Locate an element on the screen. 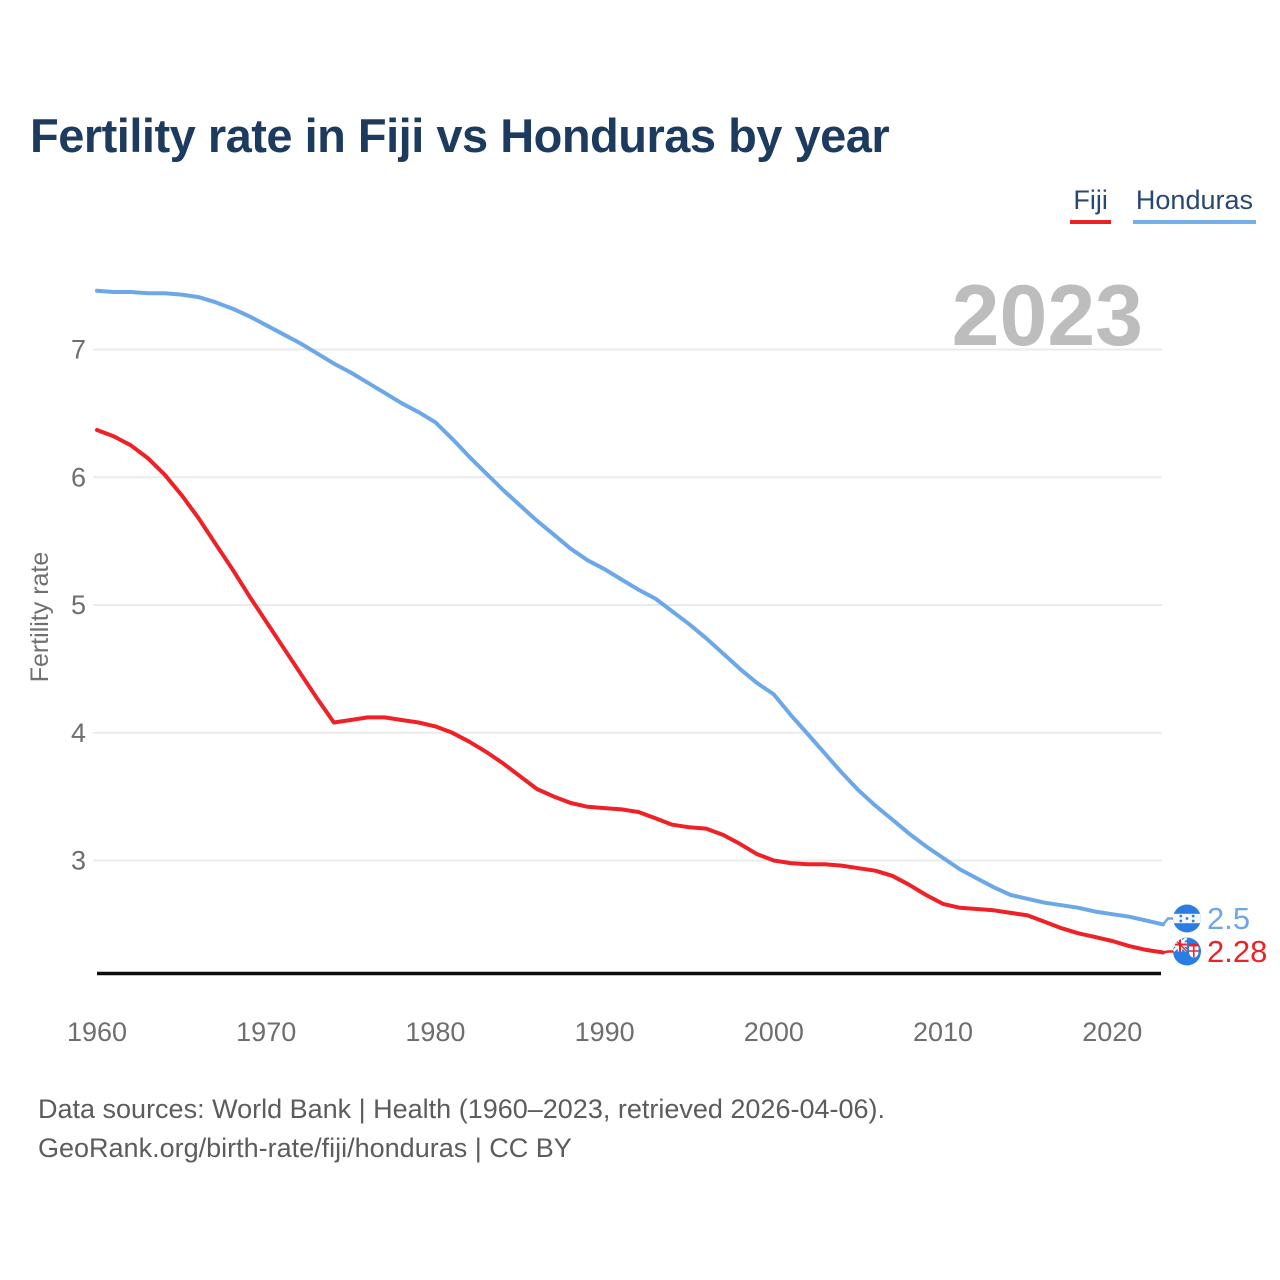 The height and width of the screenshot is (1280, 1280). y-tick-label: 7 is located at coordinates (78, 350).